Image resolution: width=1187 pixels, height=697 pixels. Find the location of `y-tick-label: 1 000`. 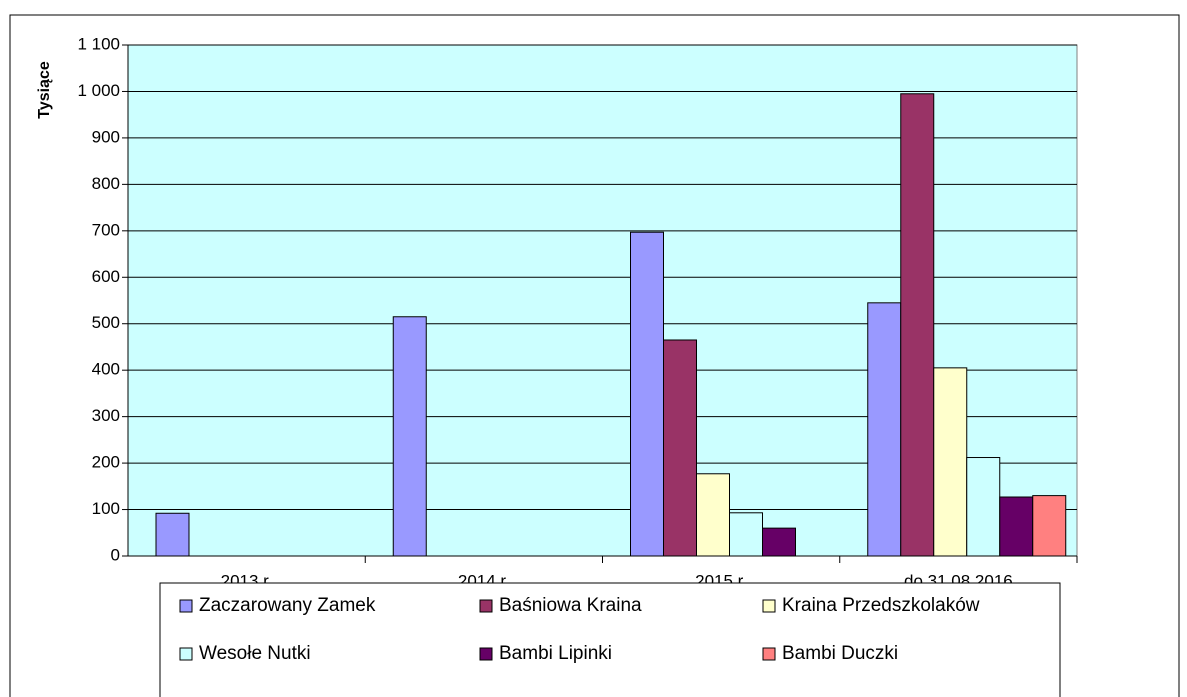

y-tick-label: 1 000 is located at coordinates (98, 90).